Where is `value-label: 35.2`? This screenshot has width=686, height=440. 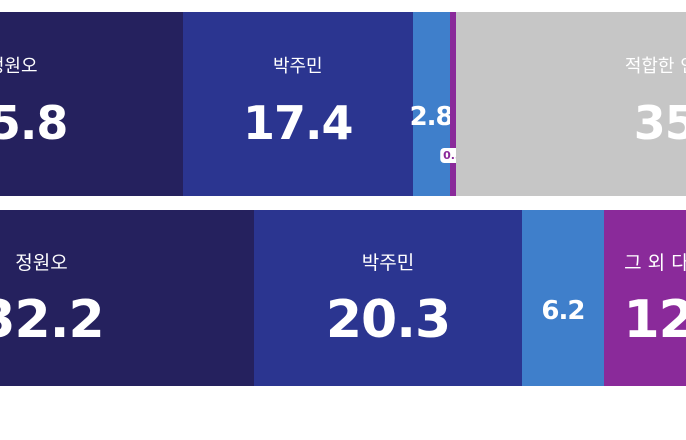 value-label: 35.2 is located at coordinates (659, 123).